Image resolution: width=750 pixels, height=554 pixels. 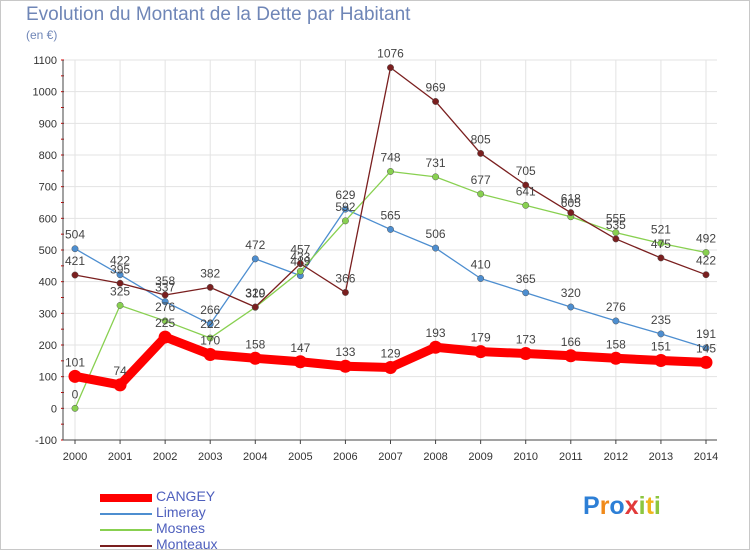 I want to click on y-tick-label: -100, so click(x=46, y=441).